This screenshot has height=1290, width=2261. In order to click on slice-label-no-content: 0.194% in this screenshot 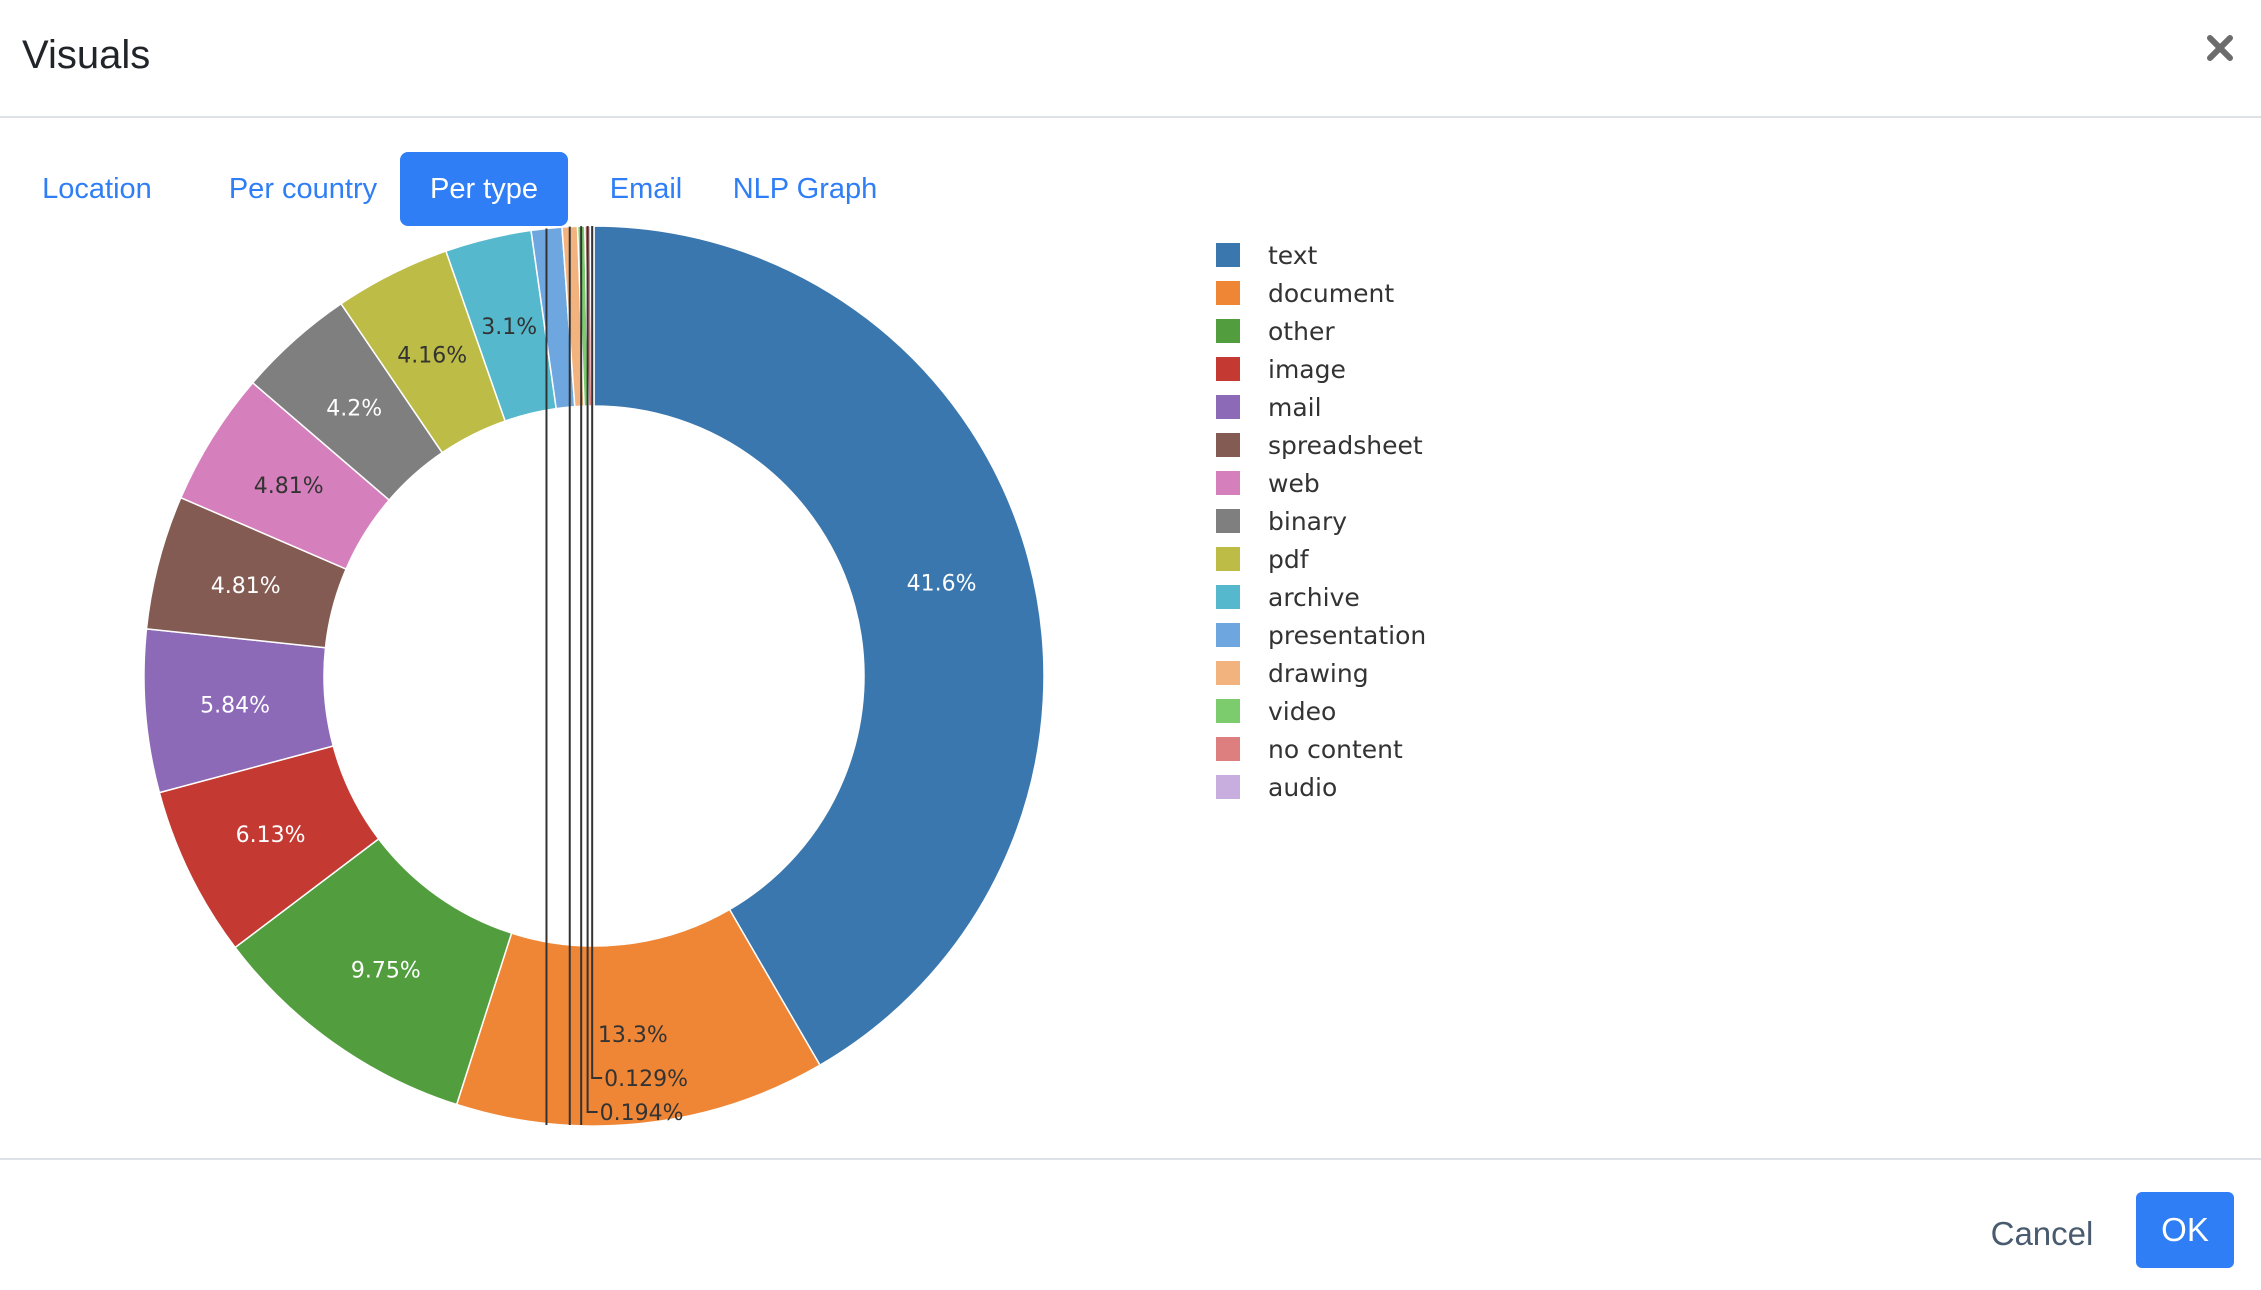, I will do `click(642, 1113)`.